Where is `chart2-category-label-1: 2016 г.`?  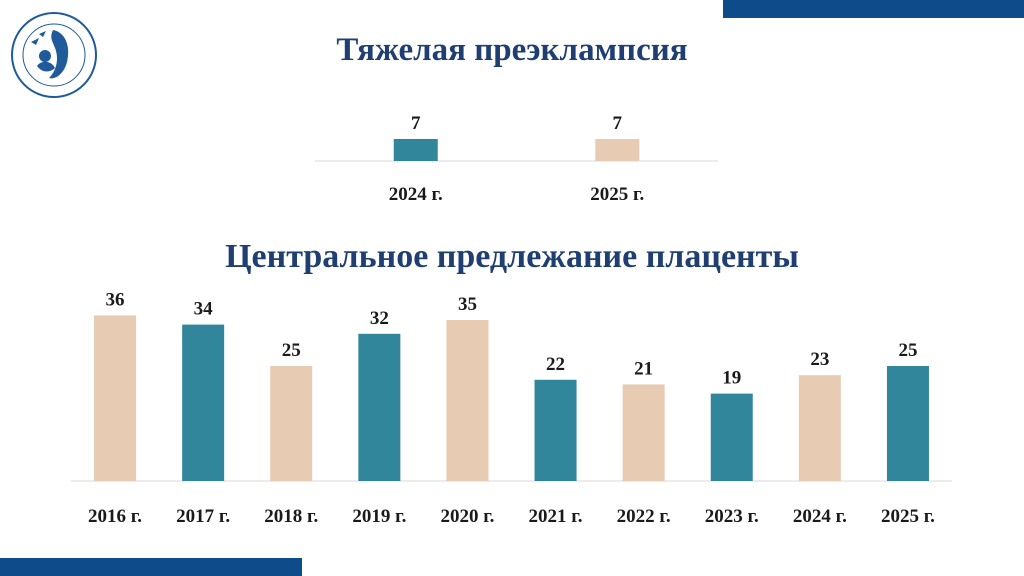 chart2-category-label-1: 2016 г. is located at coordinates (115, 516).